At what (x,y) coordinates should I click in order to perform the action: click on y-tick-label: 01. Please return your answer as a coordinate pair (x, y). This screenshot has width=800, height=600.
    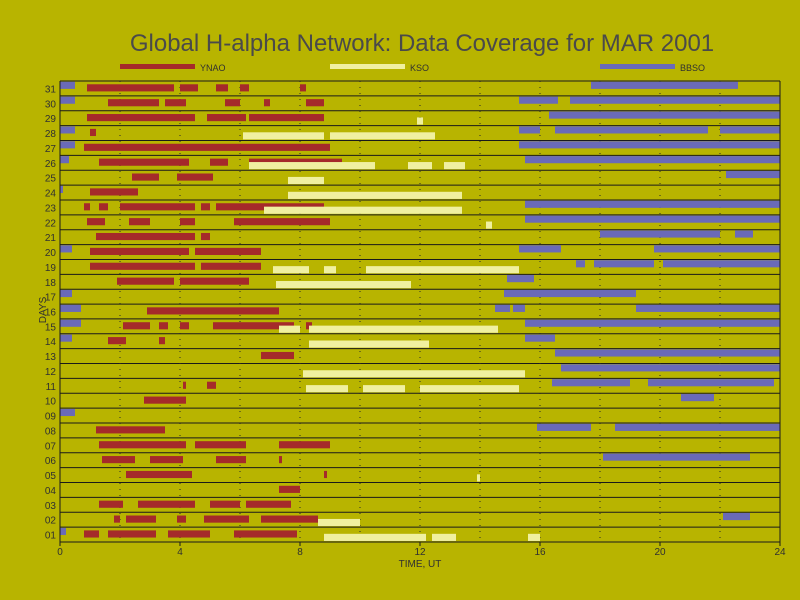
    Looking at the image, I should click on (51, 536).